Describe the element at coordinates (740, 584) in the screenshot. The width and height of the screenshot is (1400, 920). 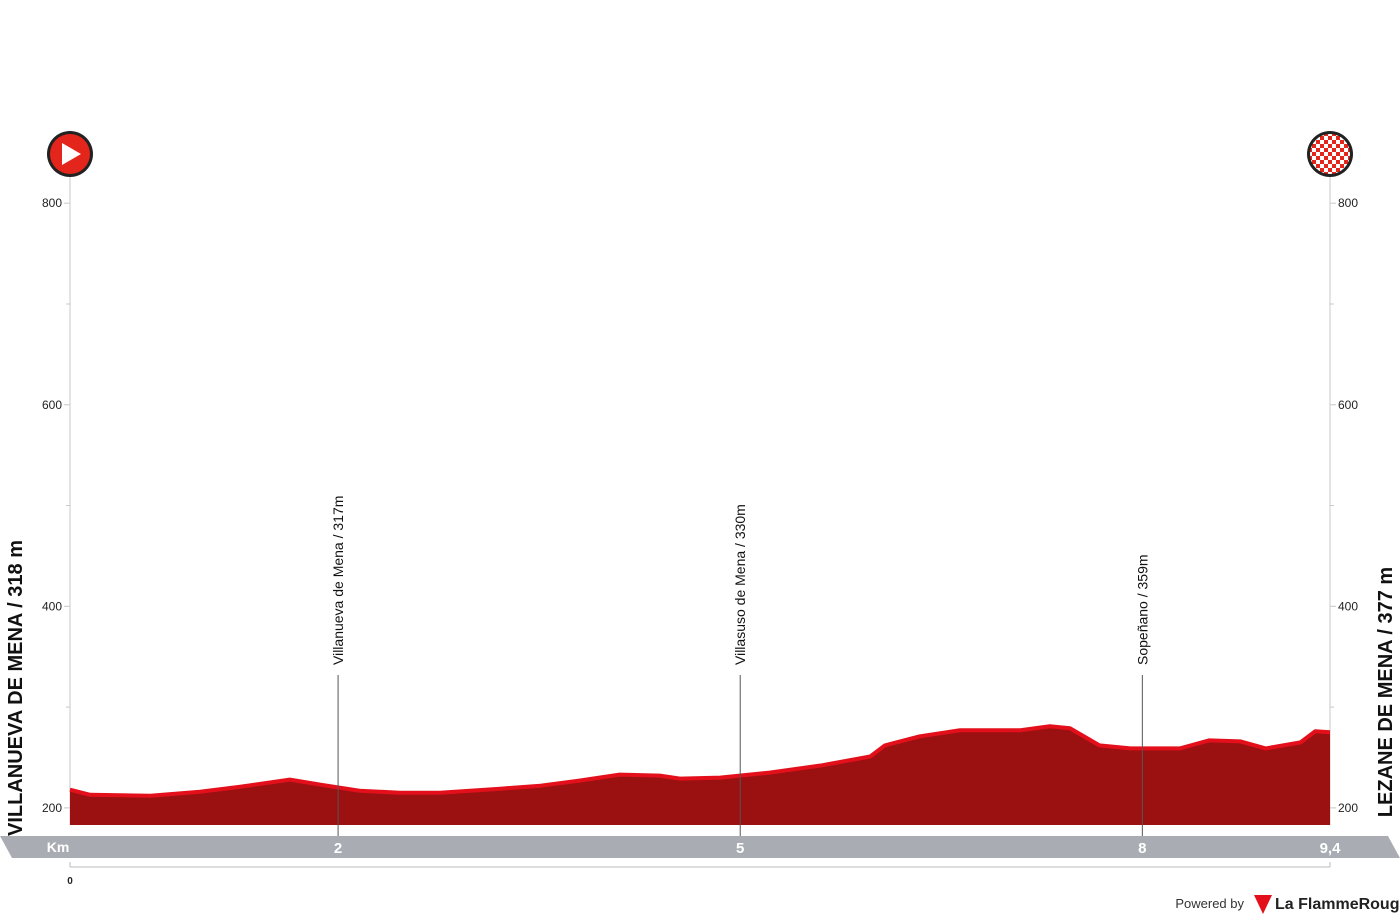
I see `waypoint-label: Villasuso de Mena / 330m` at that location.